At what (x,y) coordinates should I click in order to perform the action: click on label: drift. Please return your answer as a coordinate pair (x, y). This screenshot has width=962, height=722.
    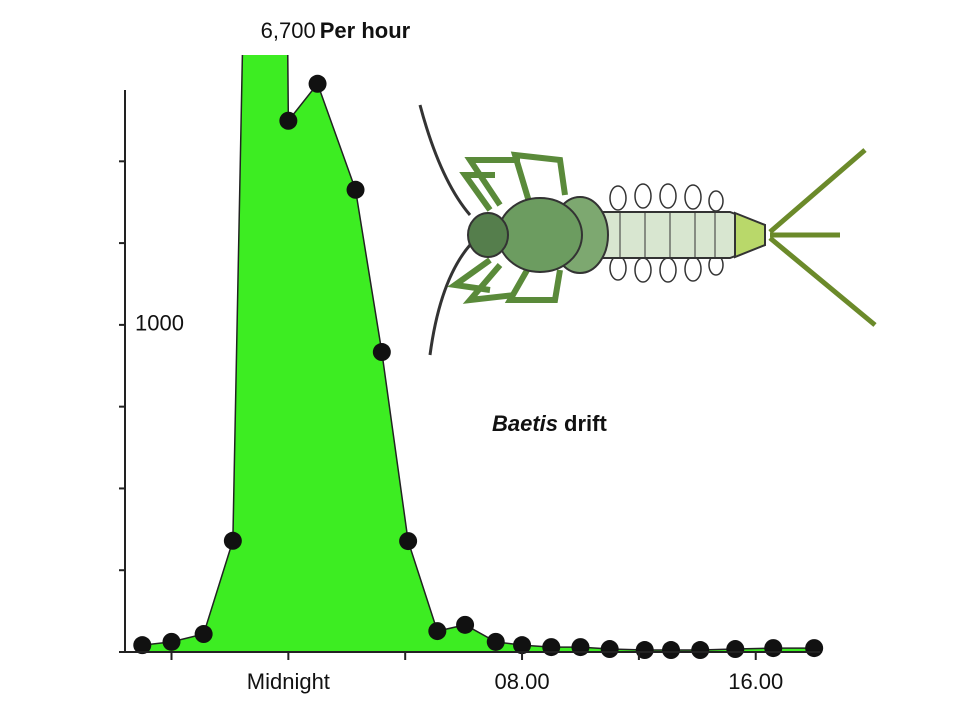
    Looking at the image, I should click on (585, 423).